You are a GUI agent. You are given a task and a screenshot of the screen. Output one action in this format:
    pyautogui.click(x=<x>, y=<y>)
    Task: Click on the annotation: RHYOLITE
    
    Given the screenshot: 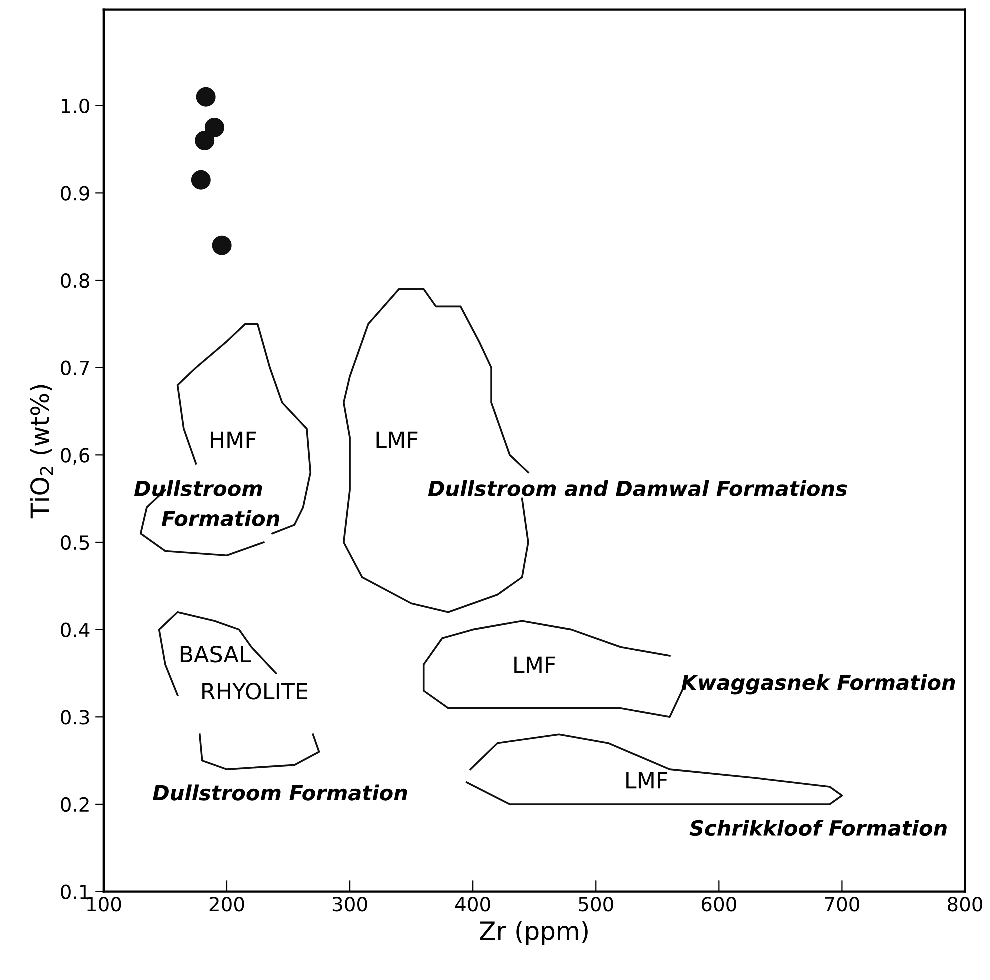 What is the action you would take?
    pyautogui.click(x=255, y=691)
    